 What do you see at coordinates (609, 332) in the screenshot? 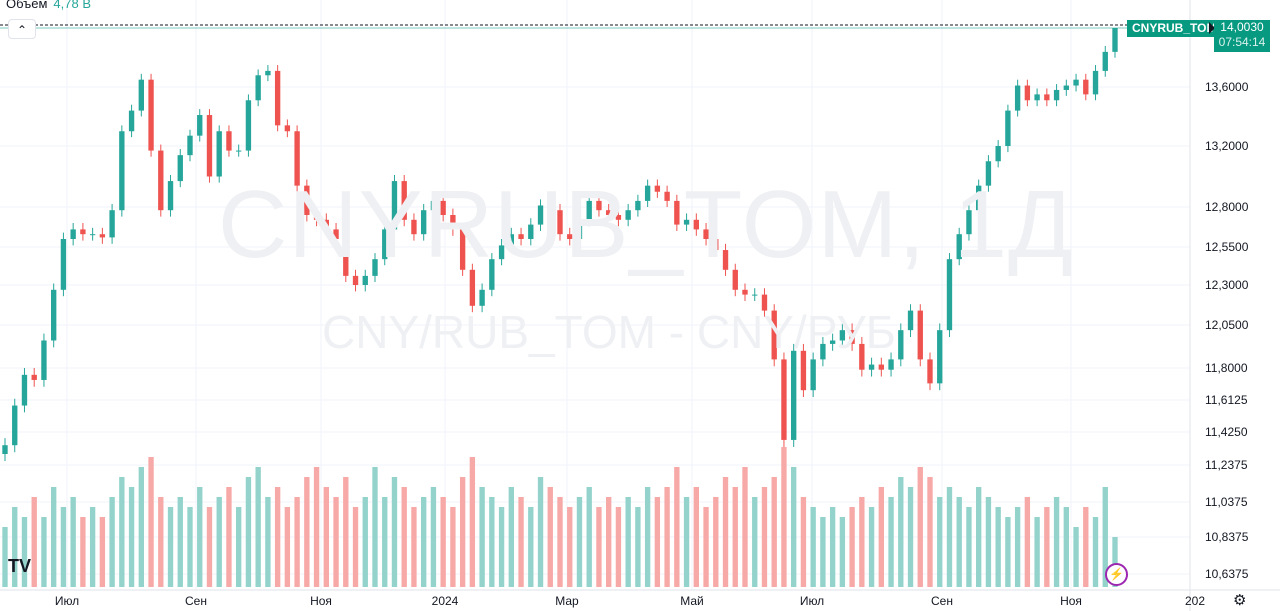
I see `watermark-description: CNY/RUB_TOM - CNY/РУБ` at bounding box center [609, 332].